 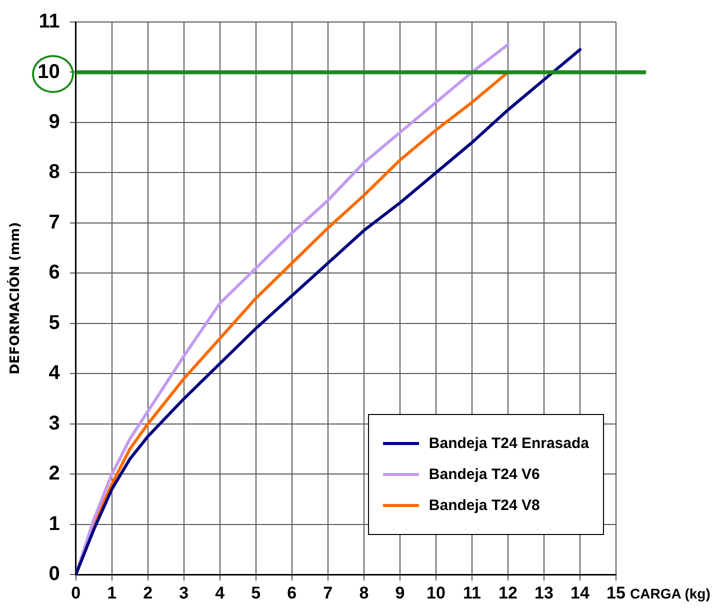 What do you see at coordinates (76, 592) in the screenshot?
I see `x-tick-label: 0` at bounding box center [76, 592].